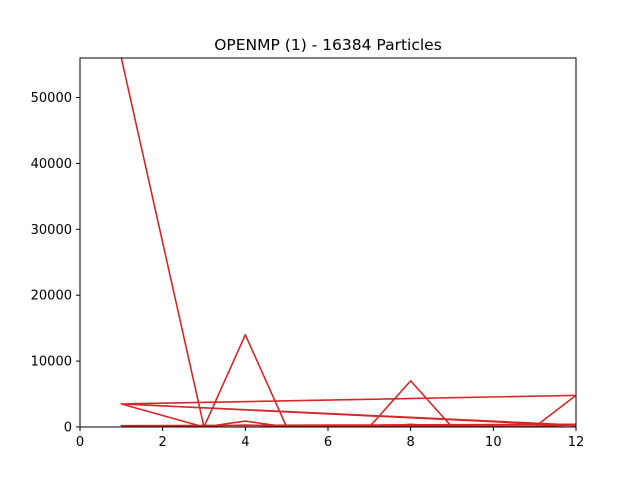 Image resolution: width=640 pixels, height=480 pixels. I want to click on y-tick-label: 20000, so click(51, 296).